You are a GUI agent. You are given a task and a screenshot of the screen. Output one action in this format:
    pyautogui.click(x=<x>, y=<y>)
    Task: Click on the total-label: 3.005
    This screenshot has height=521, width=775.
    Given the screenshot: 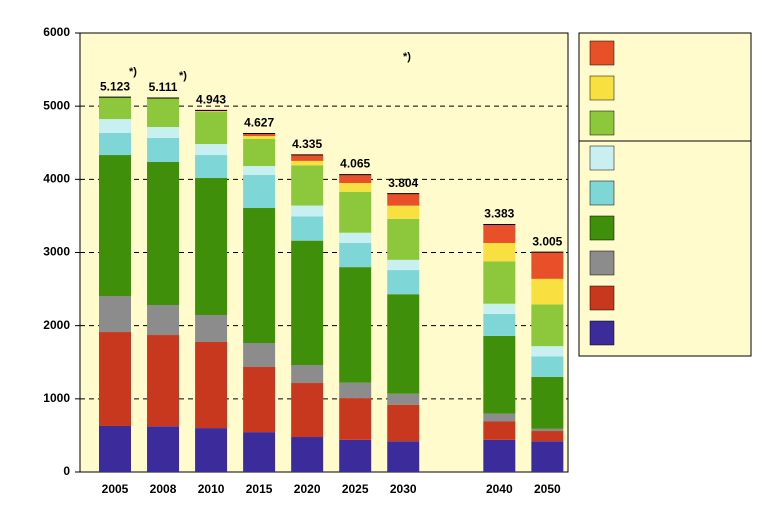 What is the action you would take?
    pyautogui.click(x=547, y=241)
    